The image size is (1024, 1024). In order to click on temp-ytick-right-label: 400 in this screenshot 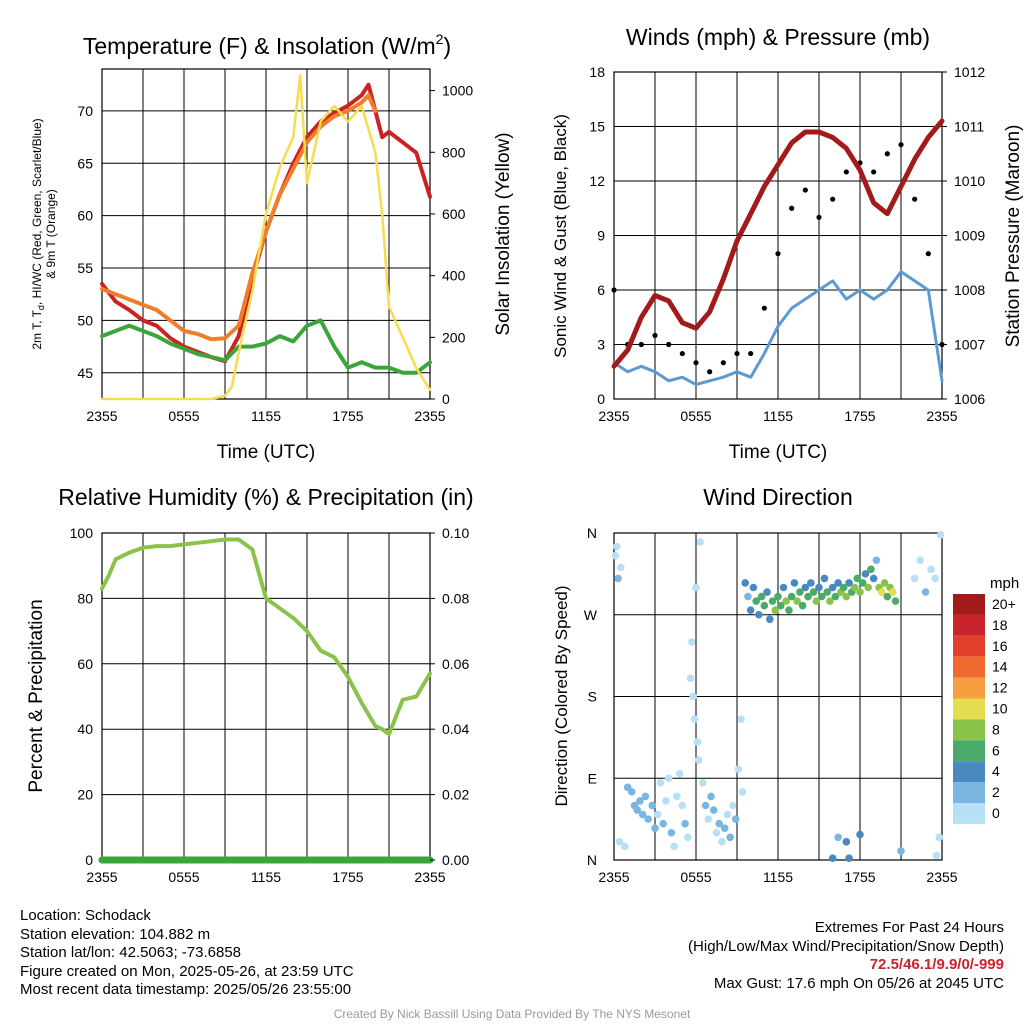, I will do `click(454, 276)`.